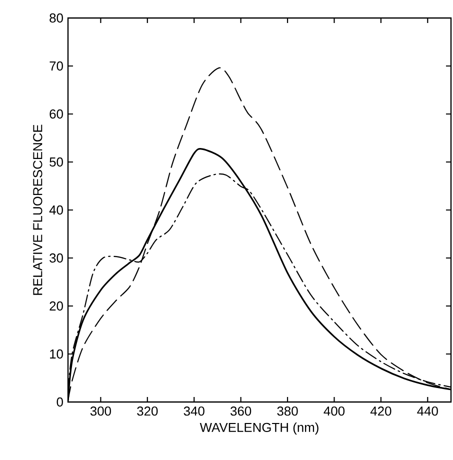 This screenshot has height=460, width=453. Describe the element at coordinates (147, 411) in the screenshot. I see `x-tick-label: 320` at that location.